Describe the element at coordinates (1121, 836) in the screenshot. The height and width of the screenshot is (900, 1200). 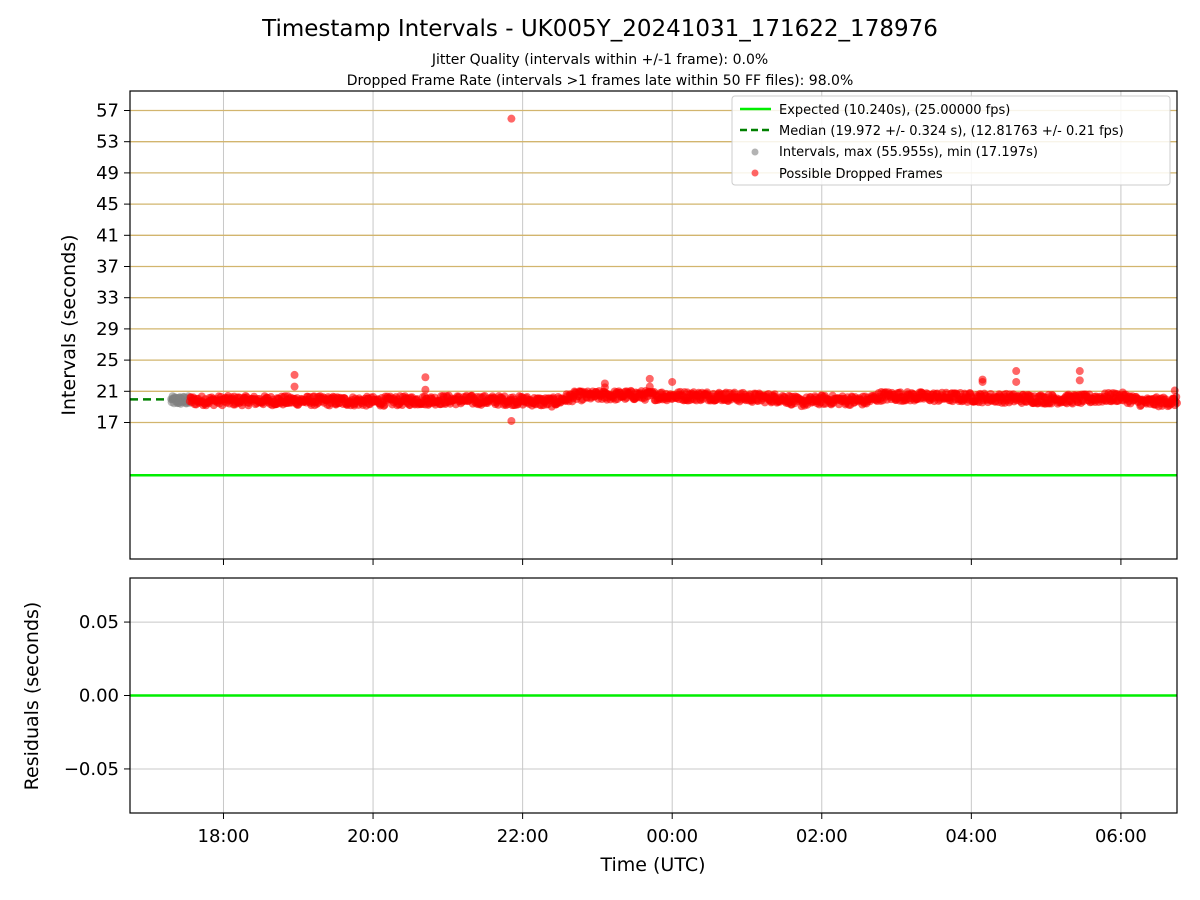
I see `x-tick-label: 06:00` at that location.